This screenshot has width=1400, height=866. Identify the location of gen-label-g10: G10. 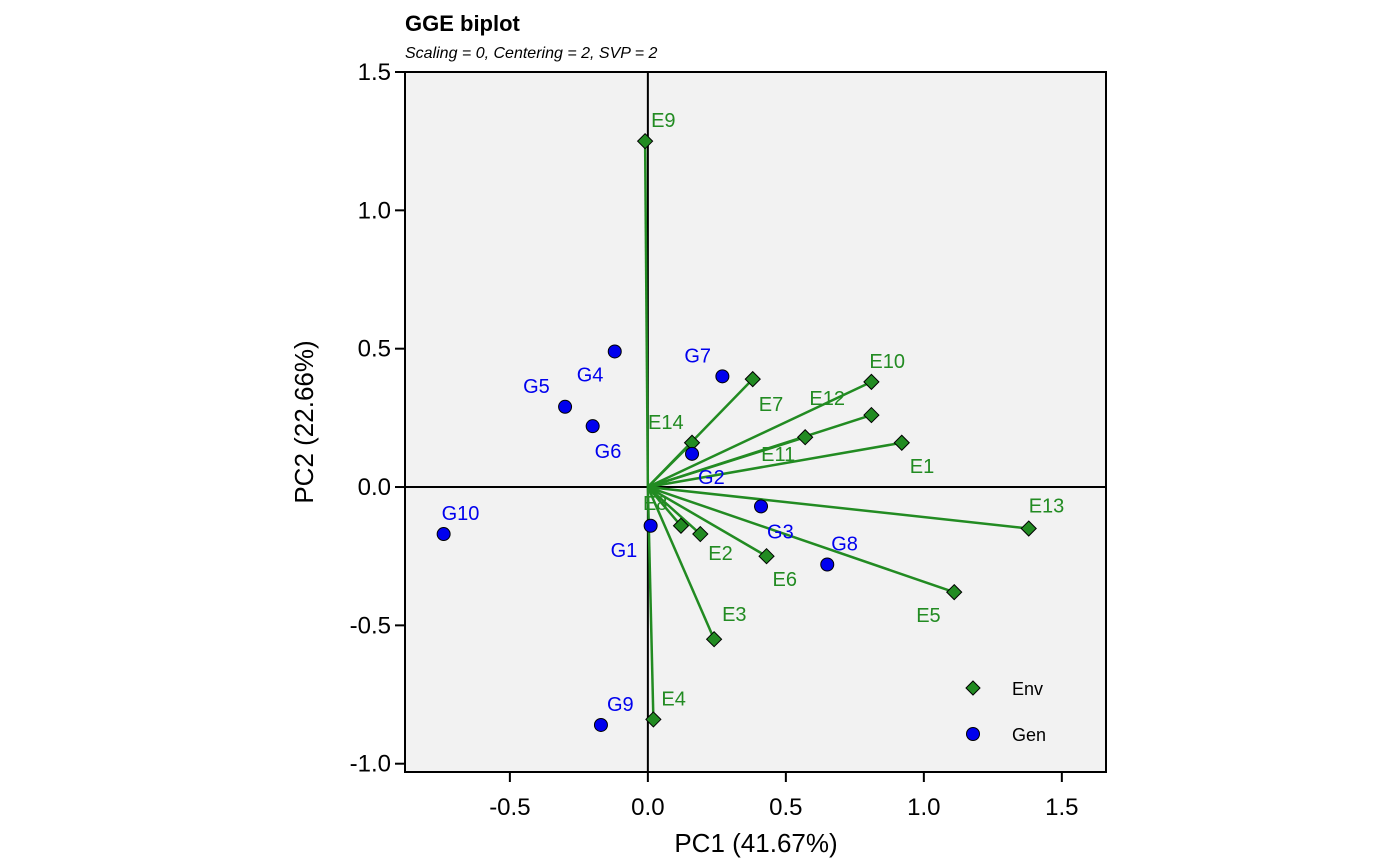
(461, 514).